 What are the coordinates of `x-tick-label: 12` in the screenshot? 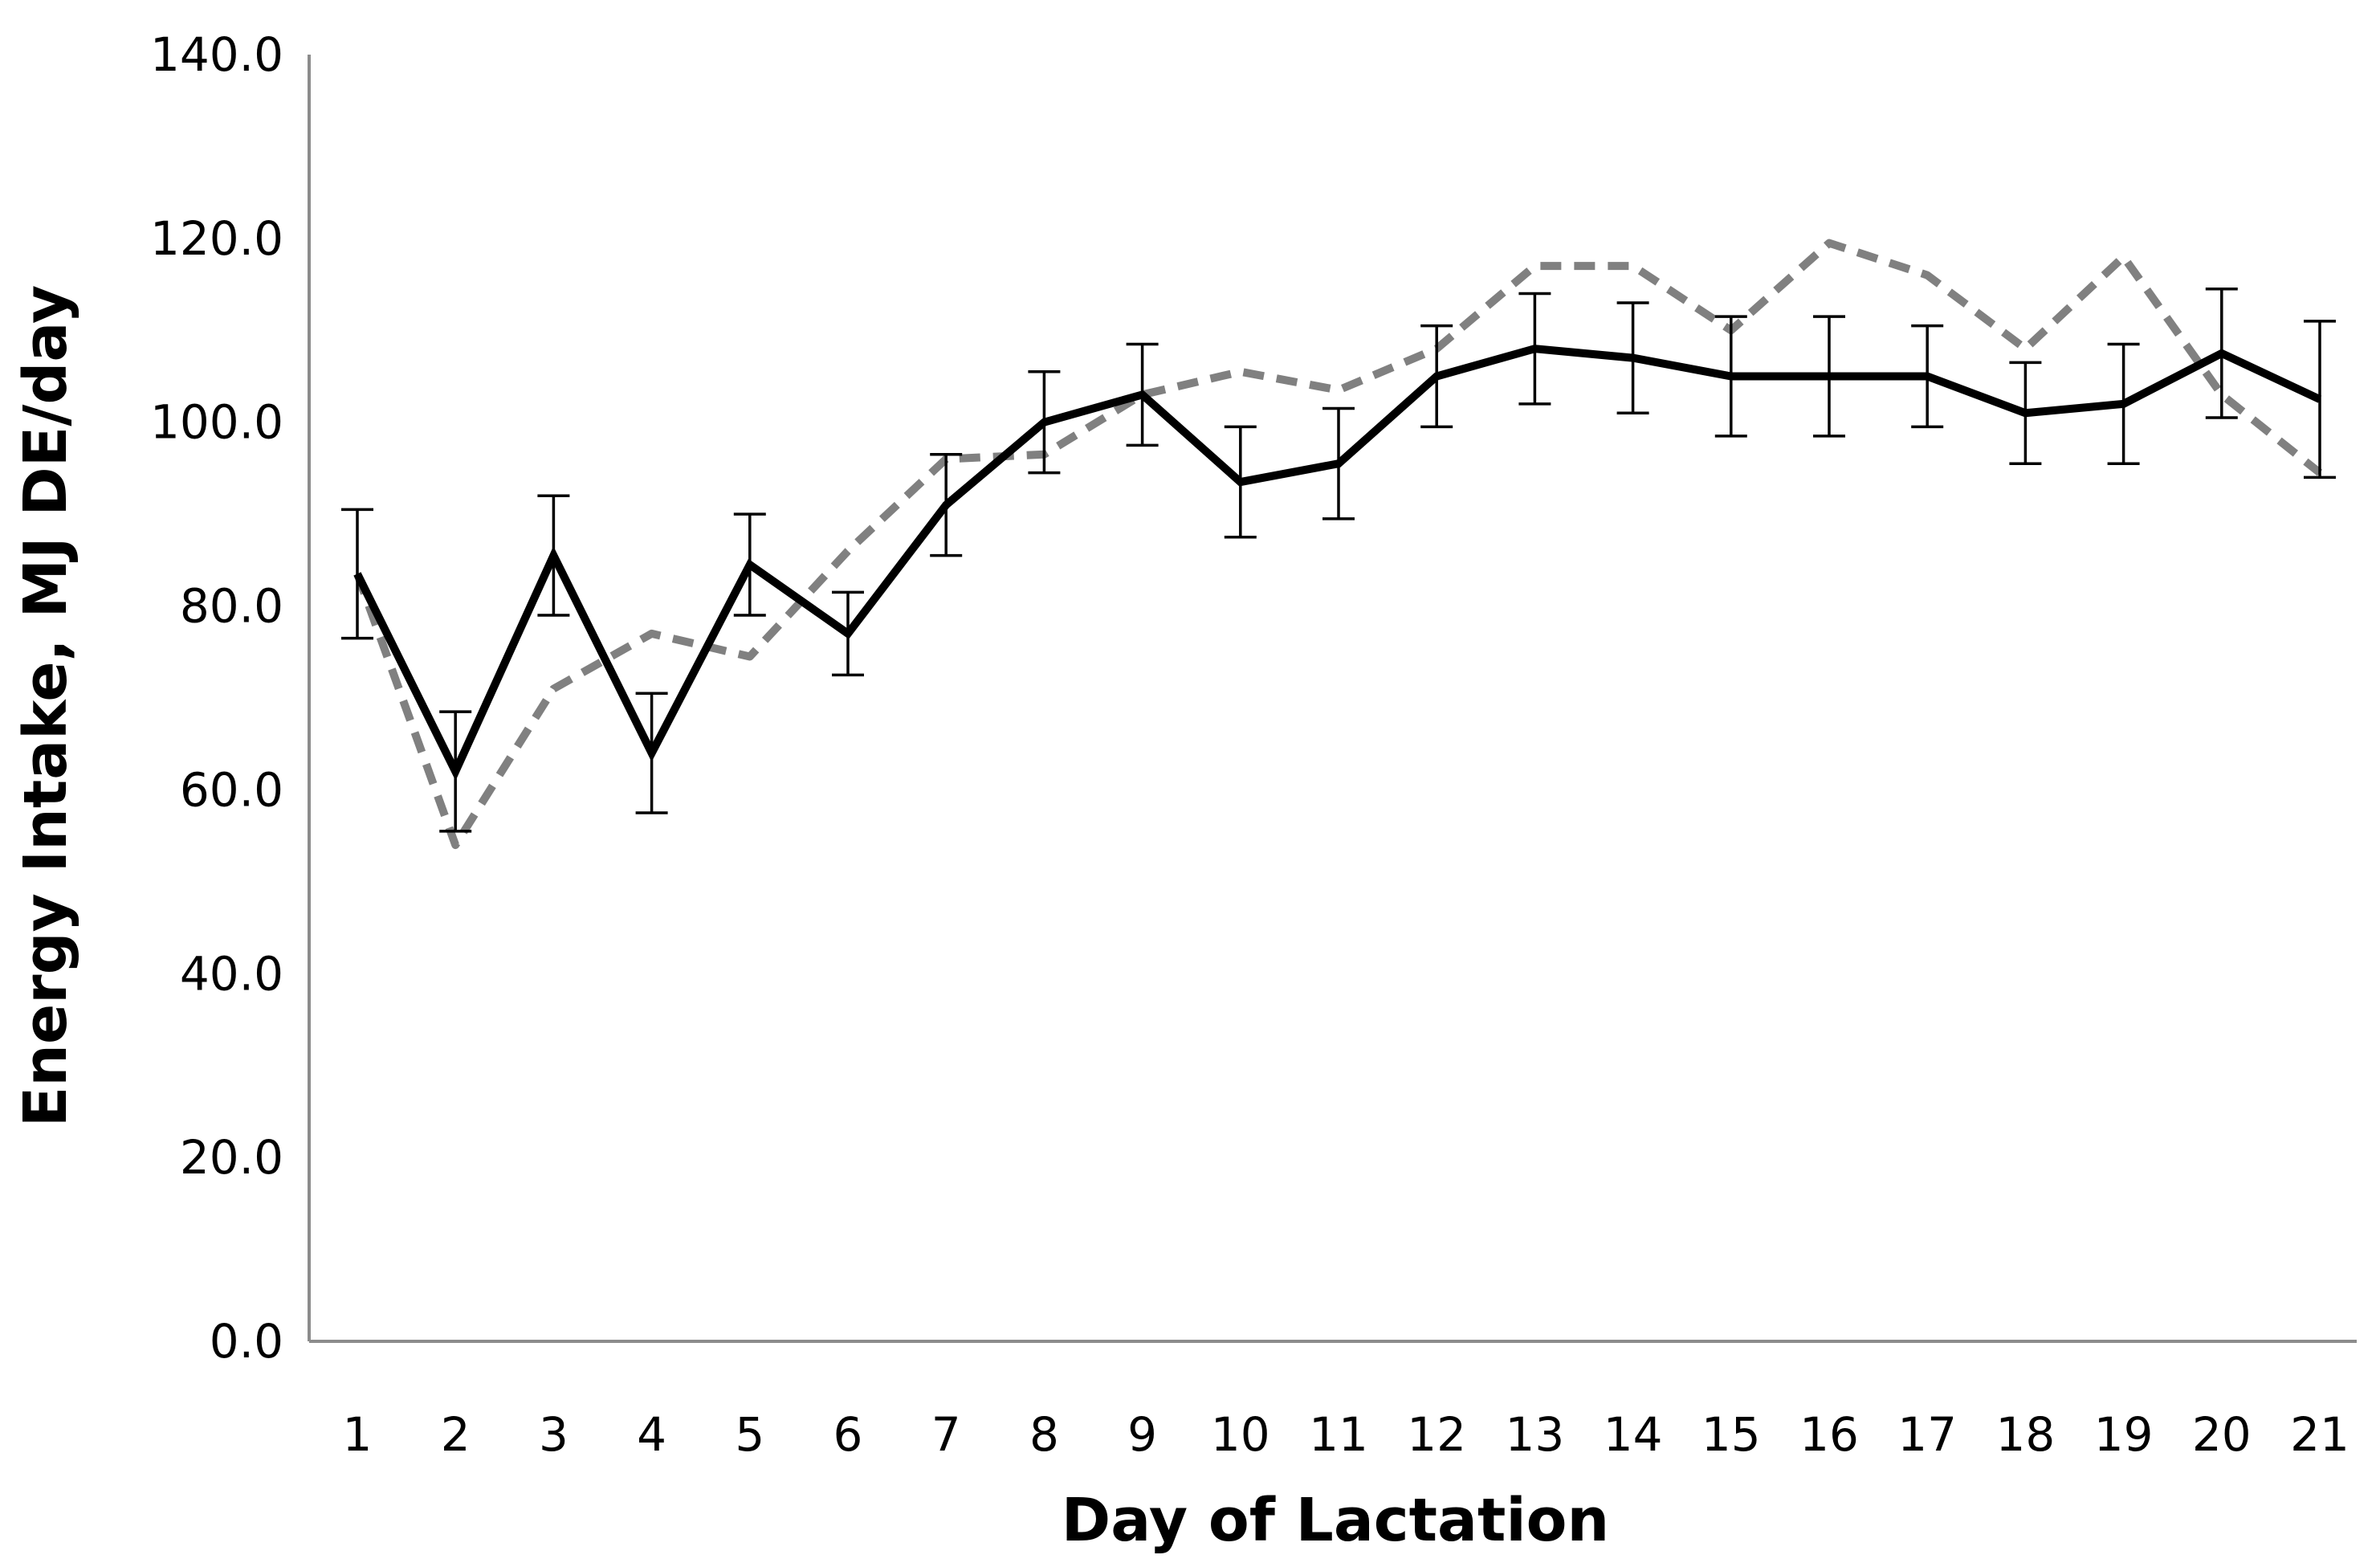 It's located at (1436, 1434).